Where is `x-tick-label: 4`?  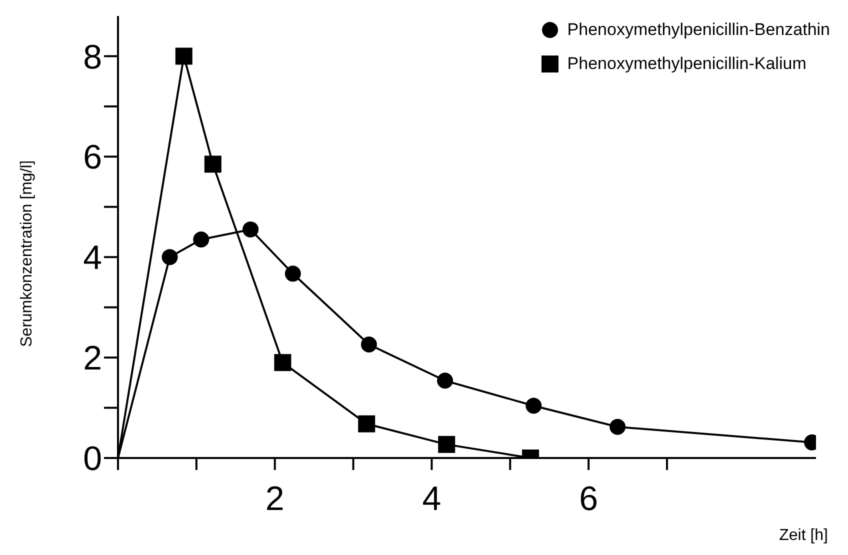
x-tick-label: 4 is located at coordinates (432, 499).